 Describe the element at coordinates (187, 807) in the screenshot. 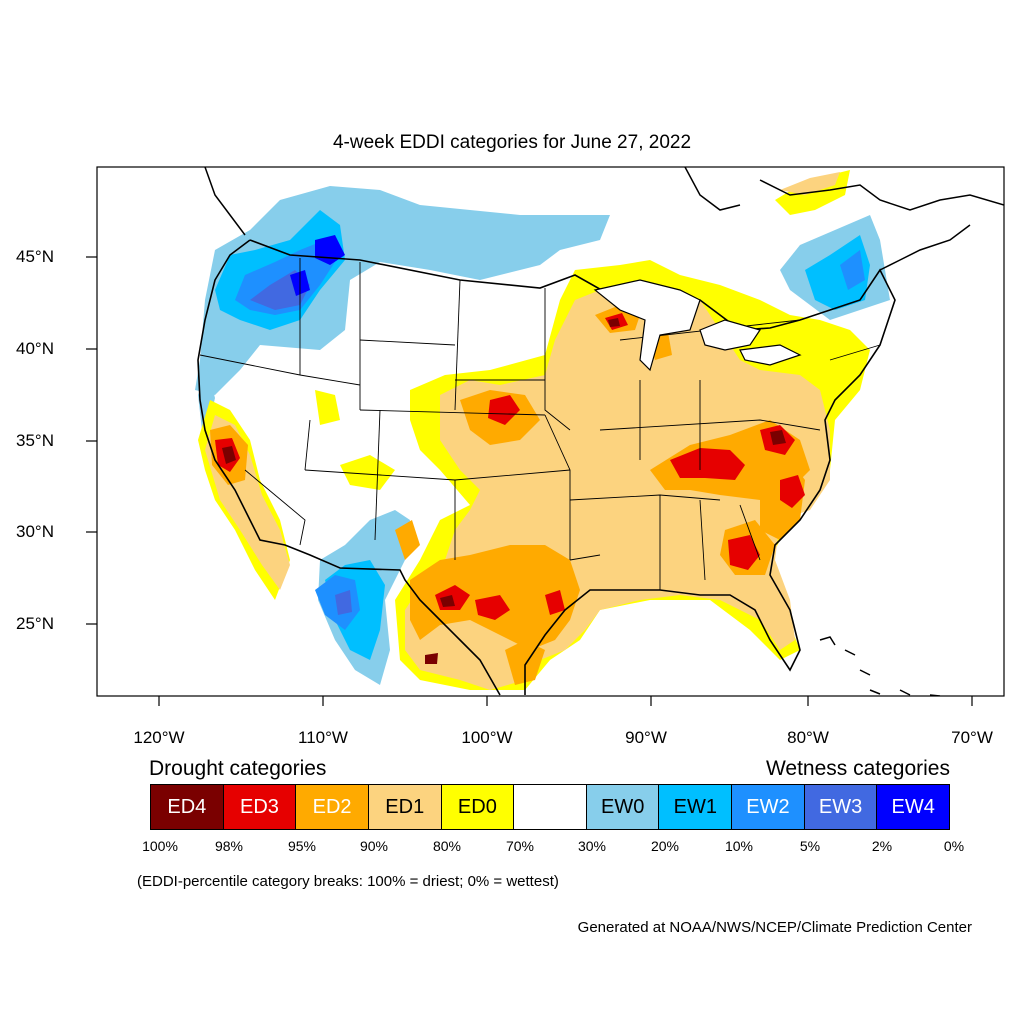

I see `legend-box-ed4: ED4` at that location.